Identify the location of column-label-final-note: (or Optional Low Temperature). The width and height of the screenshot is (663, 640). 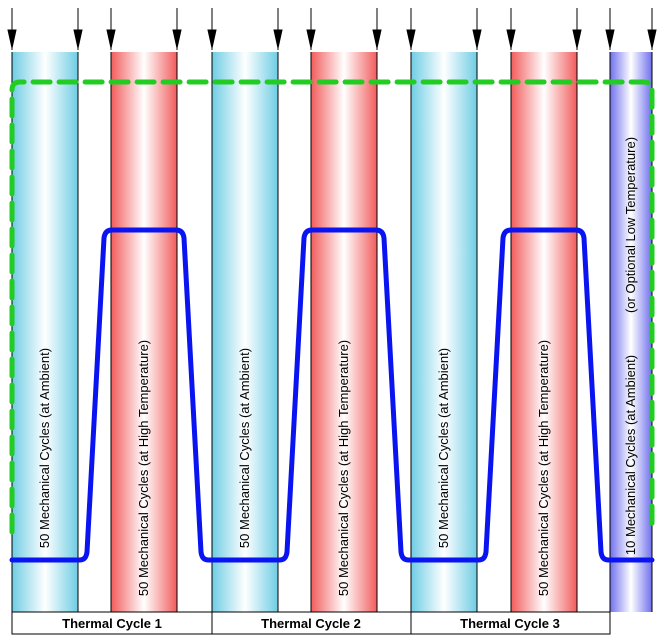
(630, 225).